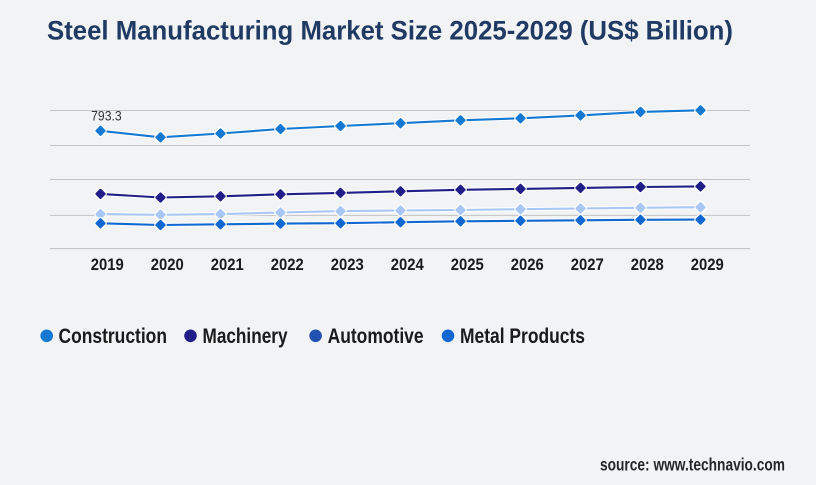  I want to click on svg-text: 2020, so click(167, 264).